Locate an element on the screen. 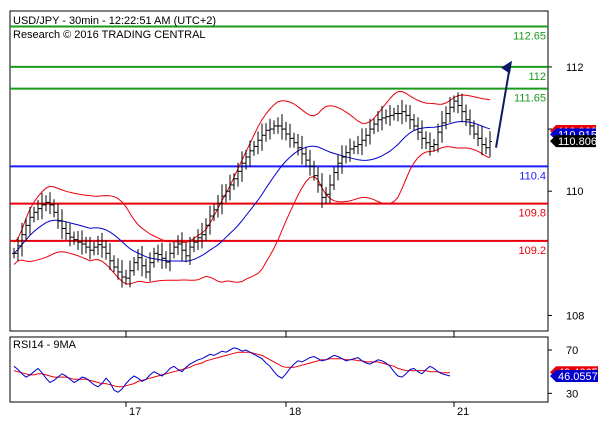 The width and height of the screenshot is (607, 431). price-value-box: 110.806 is located at coordinates (573, 141).